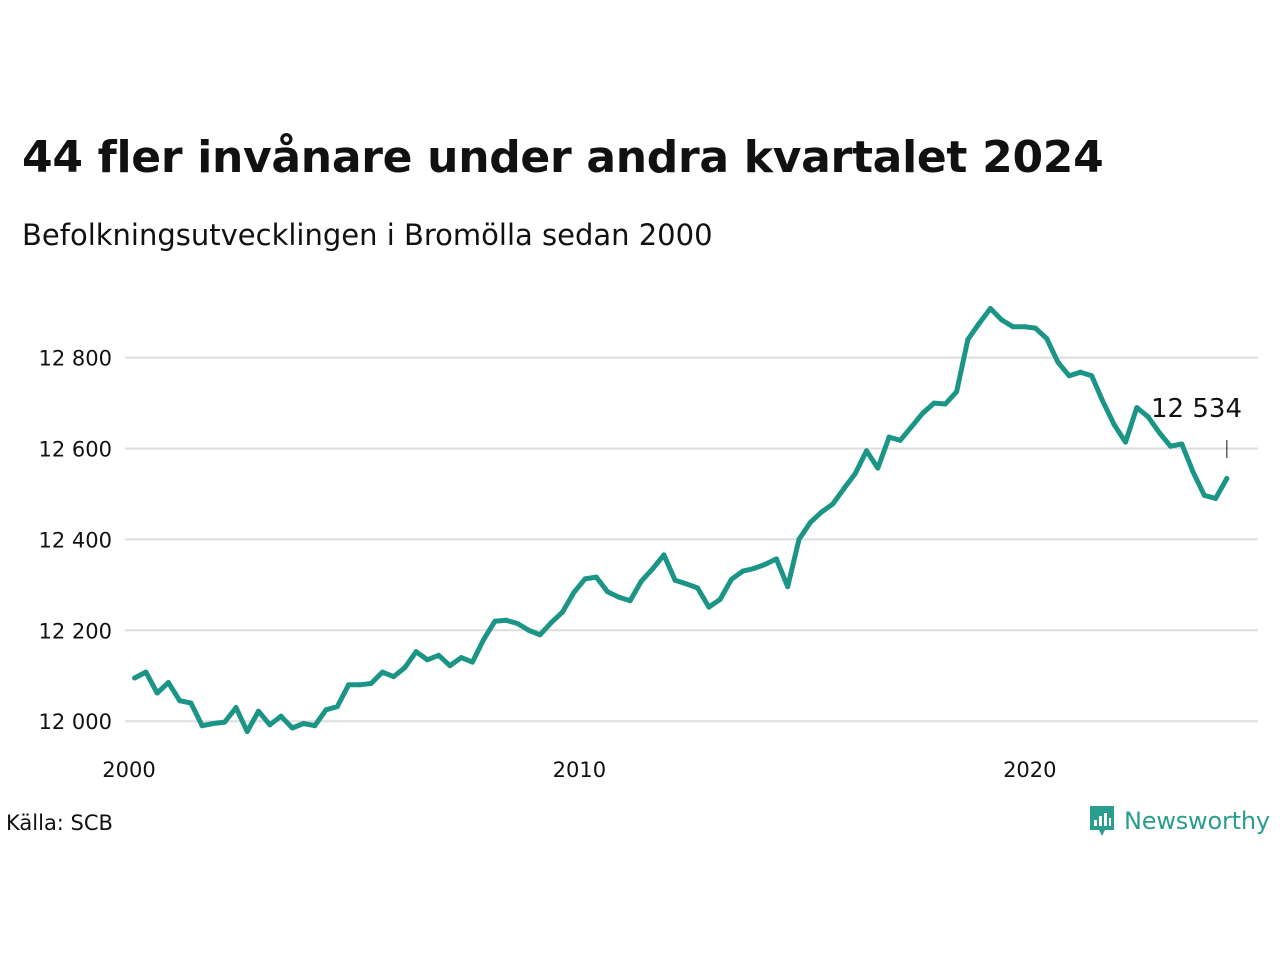 Image resolution: width=1280 pixels, height=960 pixels. Describe the element at coordinates (1196, 426) in the screenshot. I see `annotation-layer: 12 534` at that location.